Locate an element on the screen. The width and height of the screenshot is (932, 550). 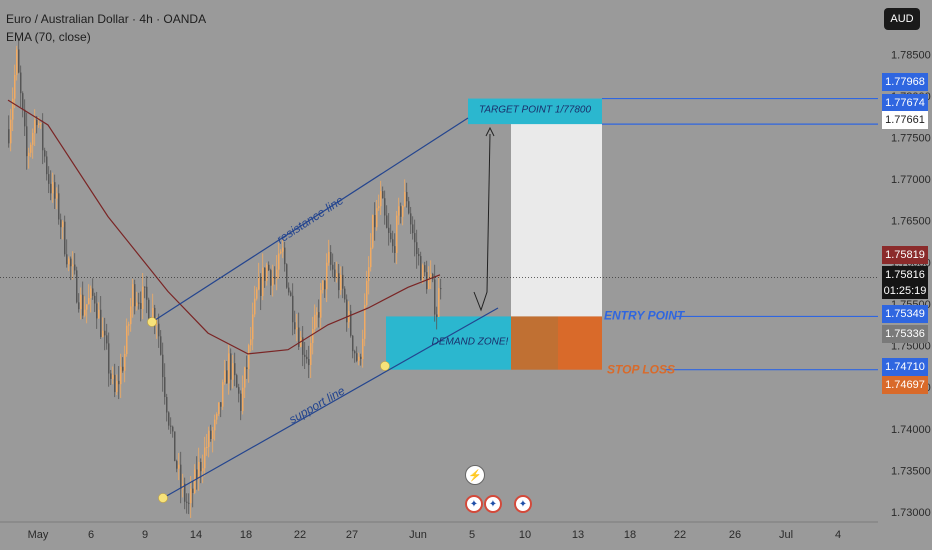
stop-loss-label: STOP LOSS is located at coordinates (641, 370).